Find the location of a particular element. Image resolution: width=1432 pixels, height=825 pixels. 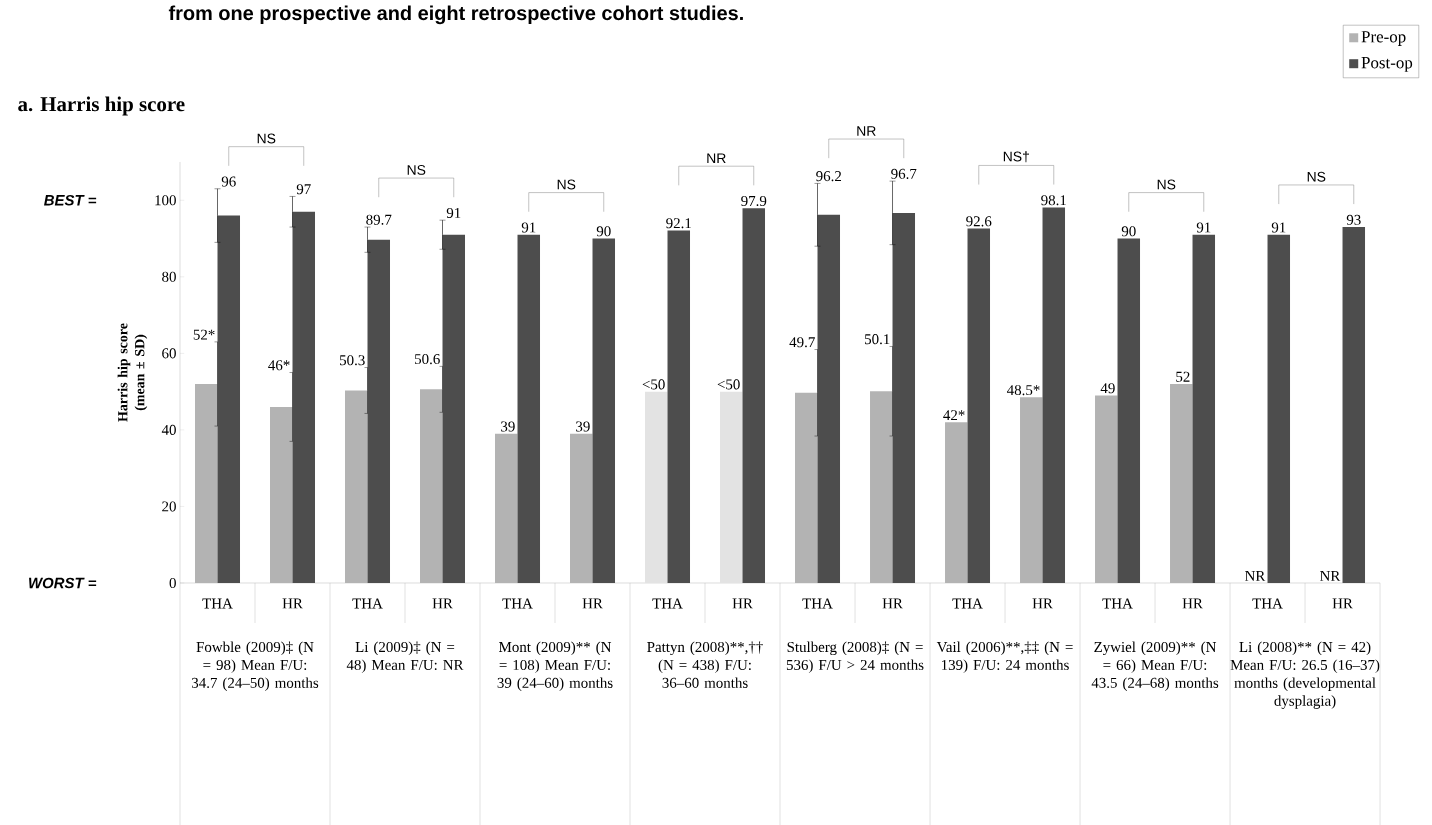

text: Zywiel (2009)** (N = 66) Mean F/U: 43.5 (24–68) months is located at coordinates (1155, 666).